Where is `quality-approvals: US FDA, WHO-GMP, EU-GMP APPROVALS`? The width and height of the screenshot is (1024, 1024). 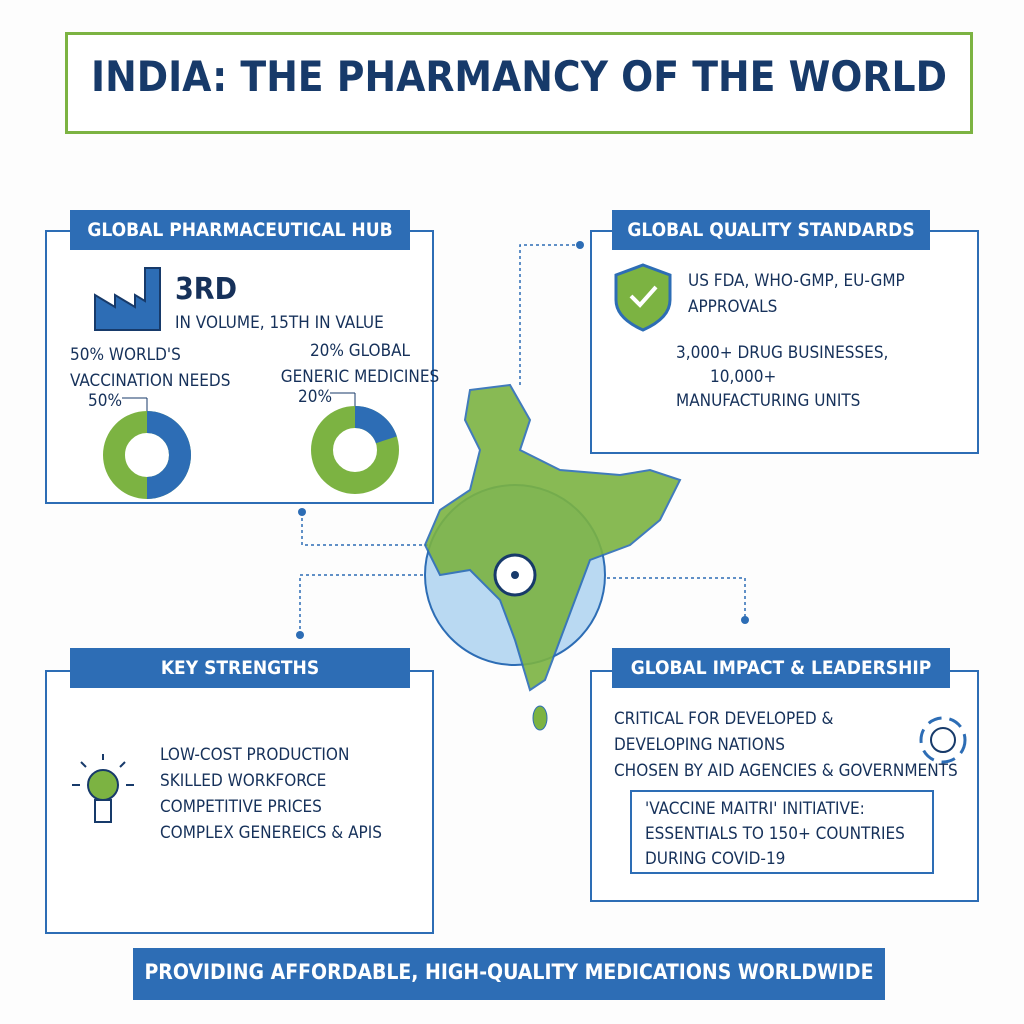 quality-approvals: US FDA, WHO-GMP, EU-GMP APPROVALS is located at coordinates (796, 294).